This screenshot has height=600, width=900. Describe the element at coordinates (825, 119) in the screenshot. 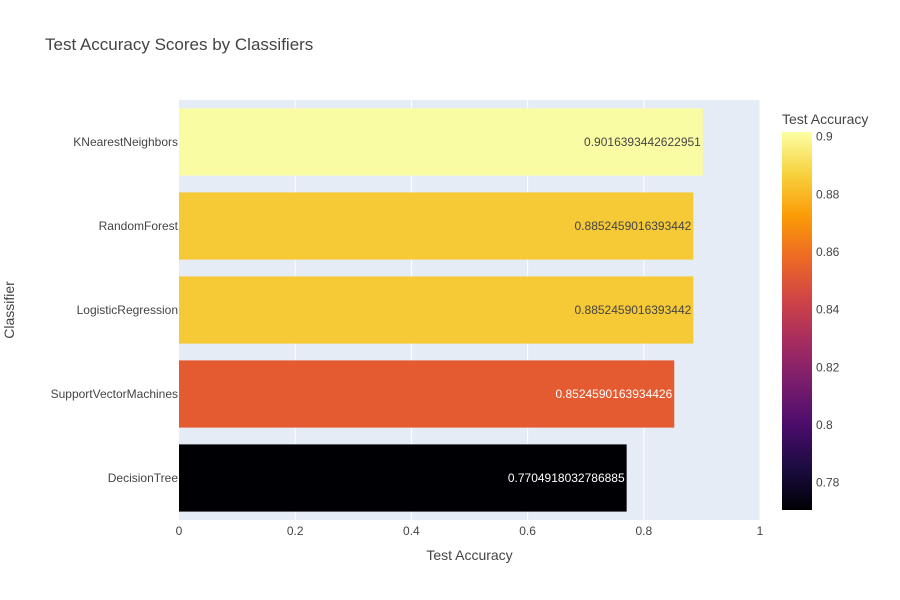

I see `colorbar-title: Test Accuracy` at that location.